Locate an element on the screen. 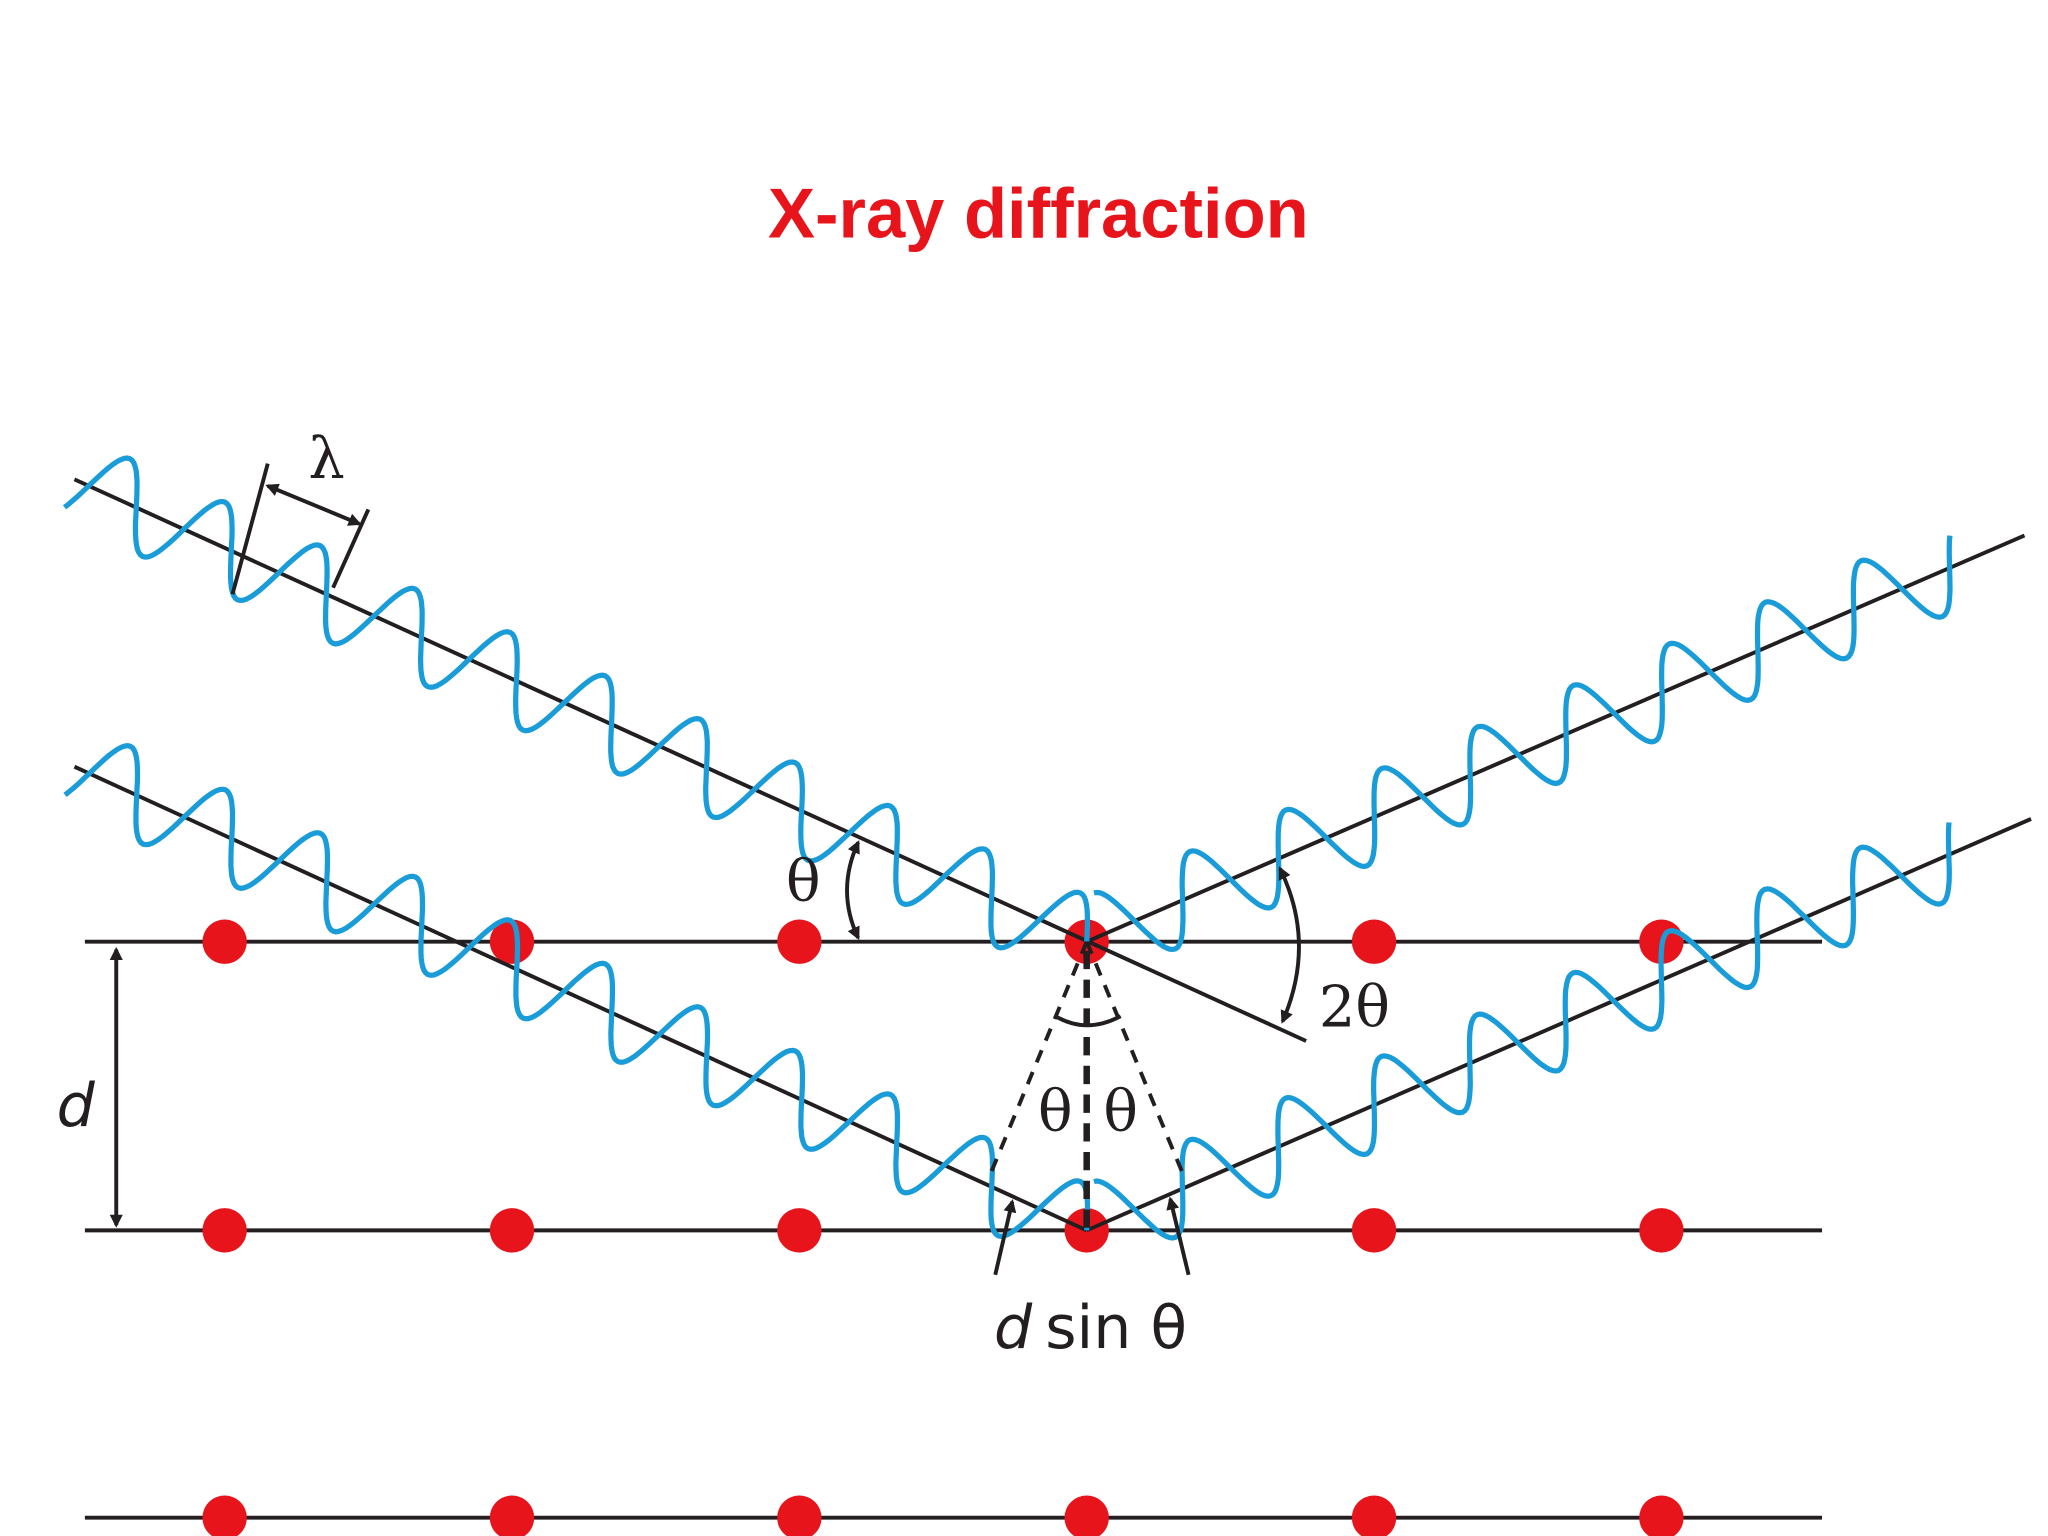 The height and width of the screenshot is (1536, 2048). two-theta-label: 2θ is located at coordinates (1354, 1007).